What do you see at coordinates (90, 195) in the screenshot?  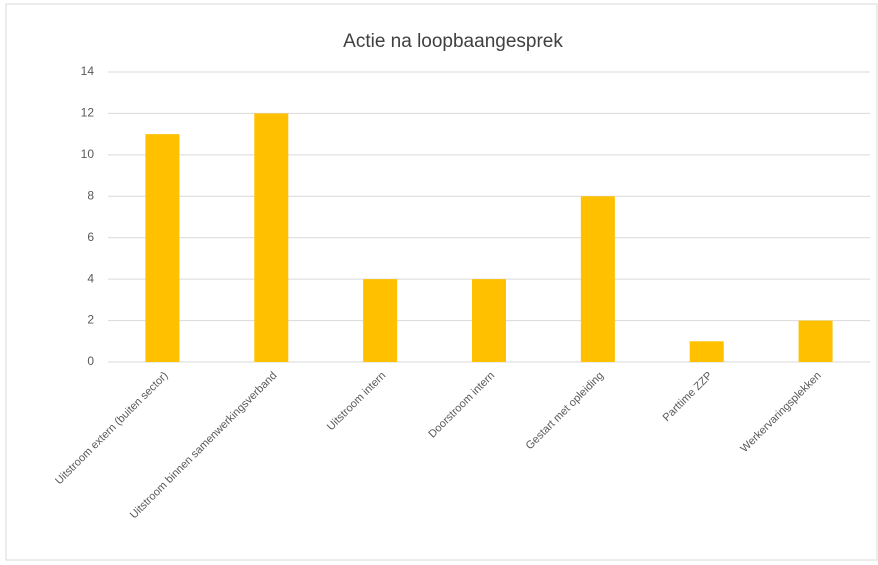 I see `y-tick-label: 8` at bounding box center [90, 195].